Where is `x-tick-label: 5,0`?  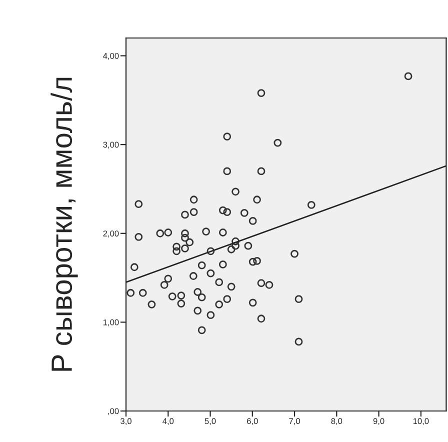
x-tick-label: 5,0 is located at coordinates (210, 422).